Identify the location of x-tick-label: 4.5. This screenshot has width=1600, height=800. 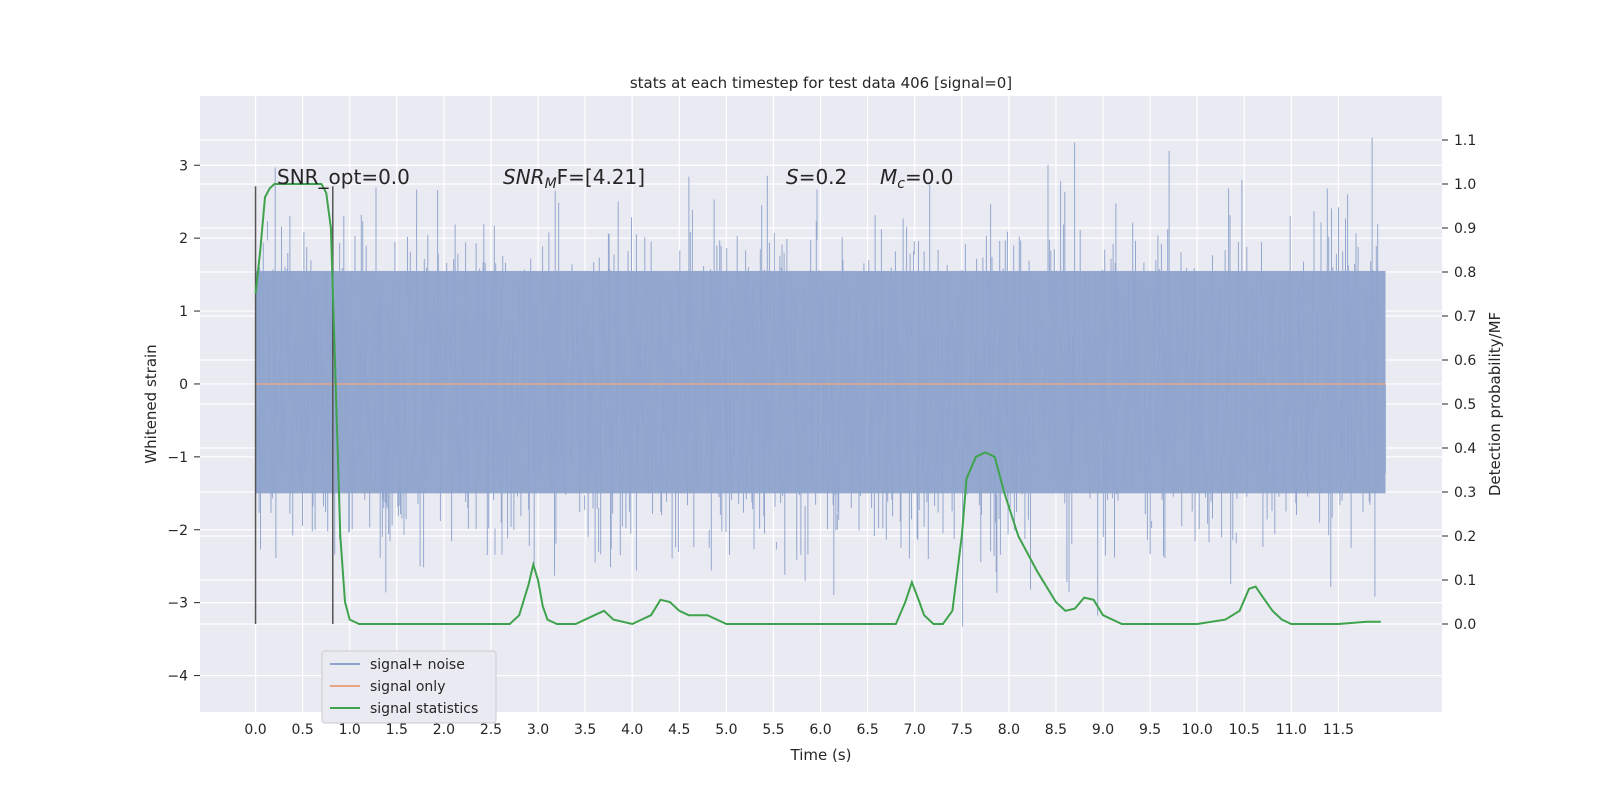
(679, 730).